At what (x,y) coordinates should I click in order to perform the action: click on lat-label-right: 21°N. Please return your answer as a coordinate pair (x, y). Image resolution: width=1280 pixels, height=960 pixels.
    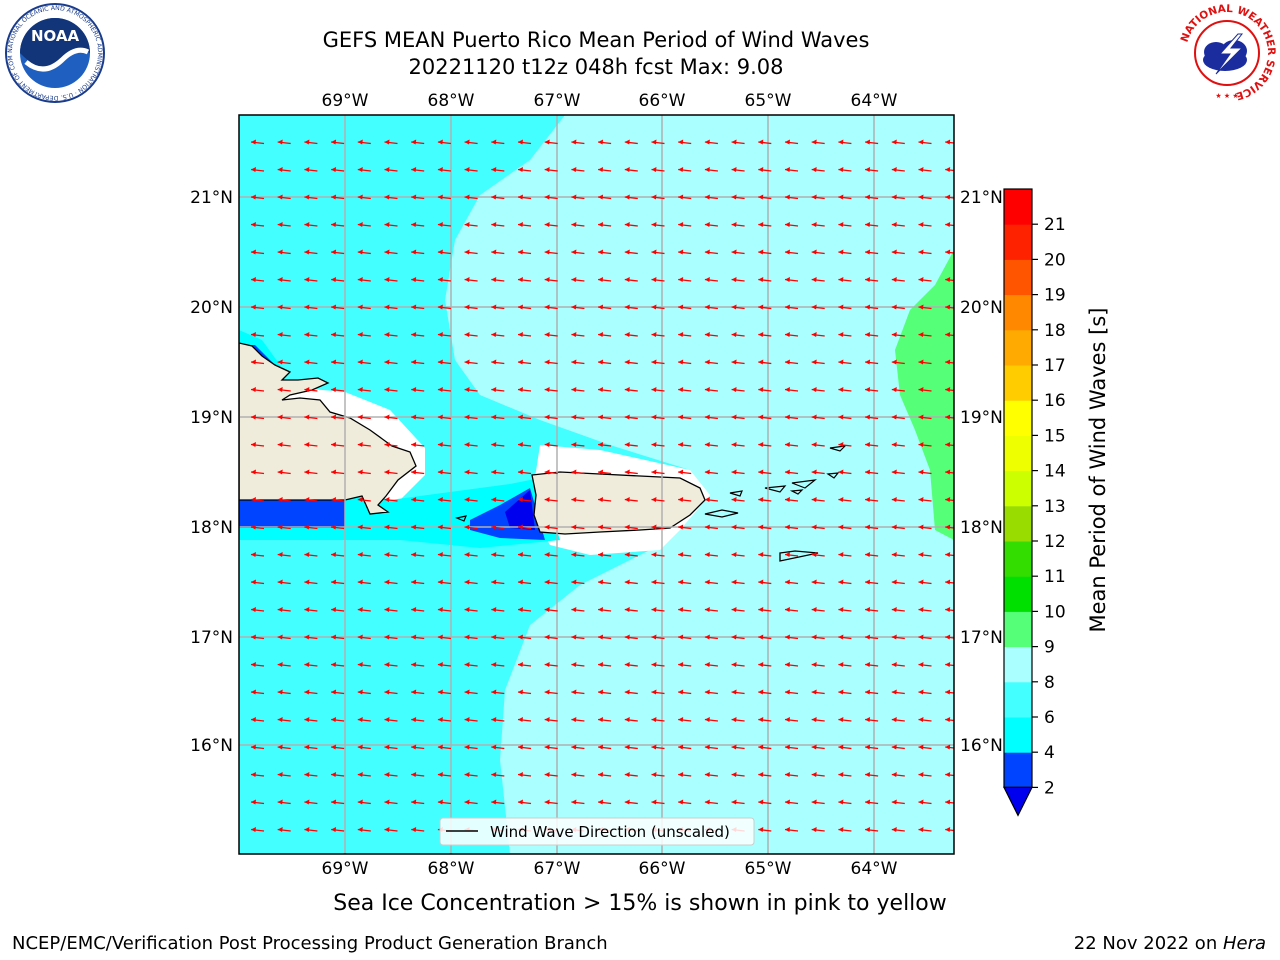
    Looking at the image, I should click on (981, 198).